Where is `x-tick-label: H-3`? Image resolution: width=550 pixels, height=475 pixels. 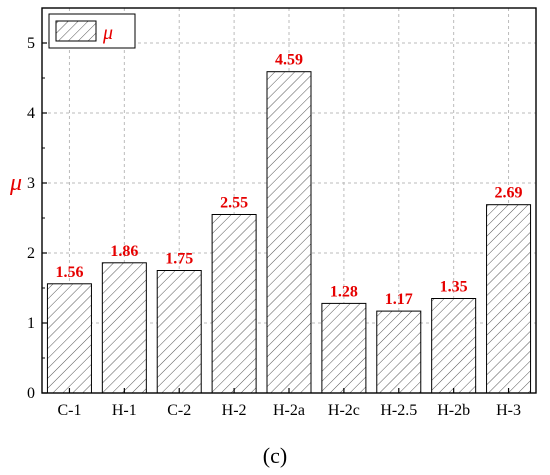 x-tick-label: H-3 is located at coordinates (508, 410).